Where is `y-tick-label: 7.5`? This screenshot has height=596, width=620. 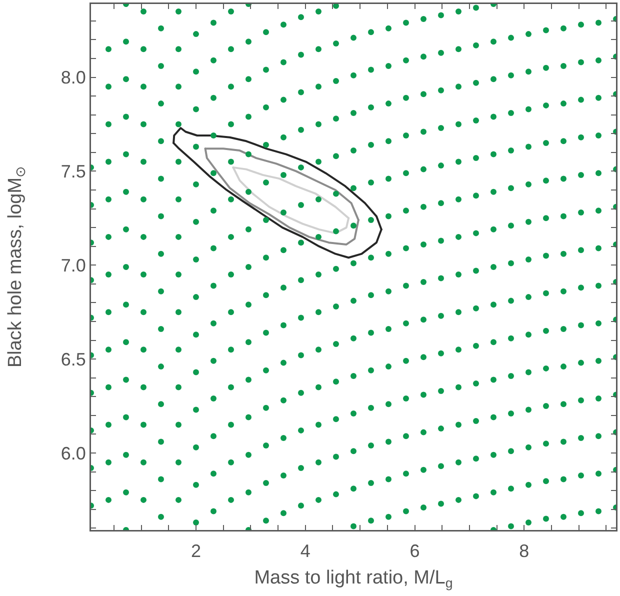
y-tick-label: 7.5 is located at coordinates (73, 171).